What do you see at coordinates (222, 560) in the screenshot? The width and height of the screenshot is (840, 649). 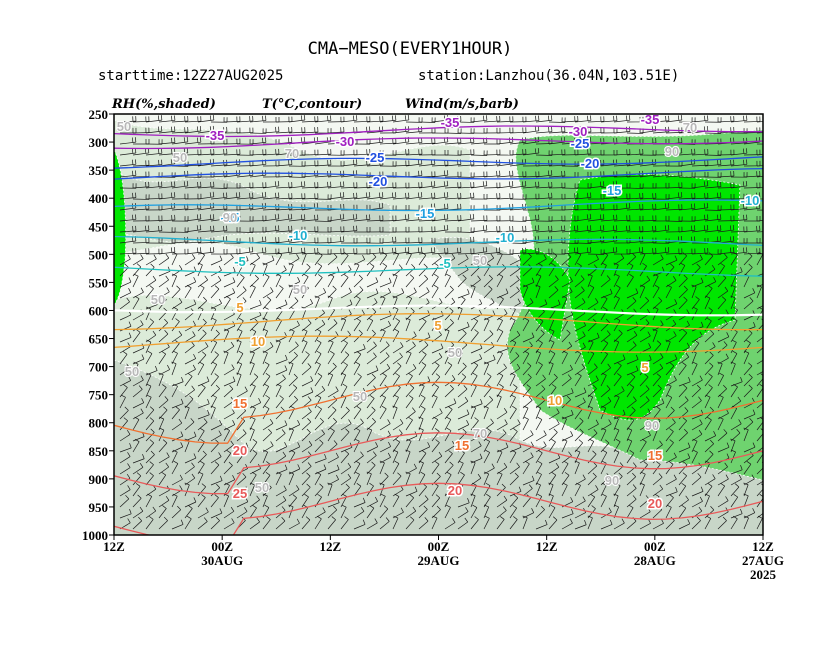 I see `x-tick-date: 30AUG` at bounding box center [222, 560].